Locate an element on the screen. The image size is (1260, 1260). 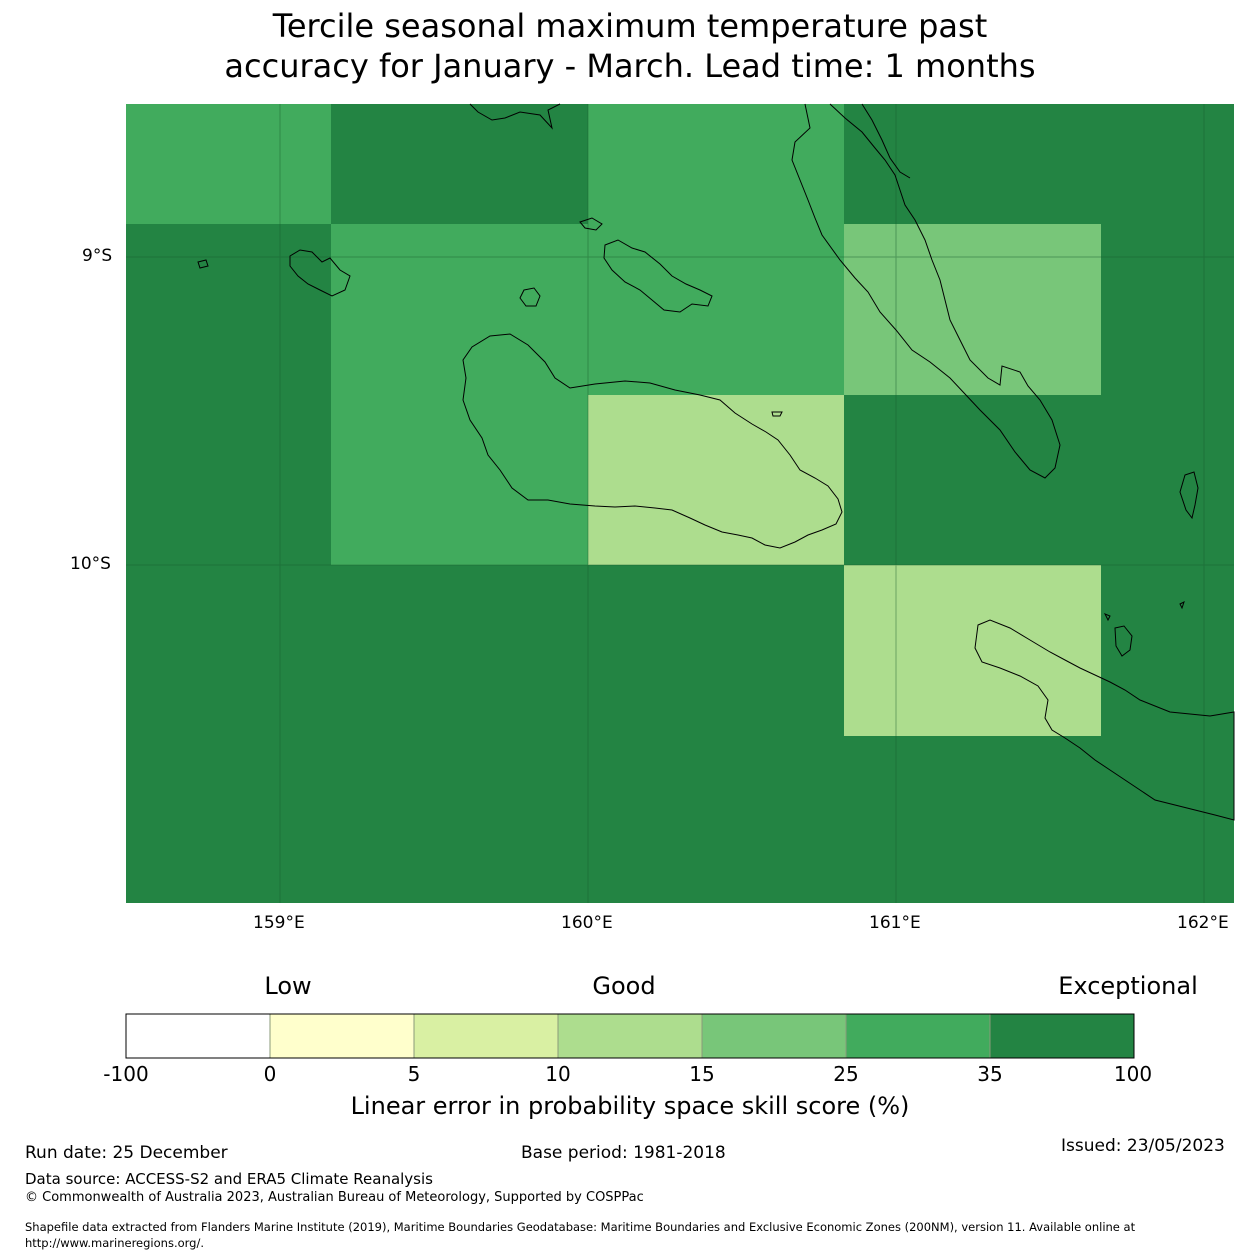
lon-label-162e: 162°E is located at coordinates (1203, 923).